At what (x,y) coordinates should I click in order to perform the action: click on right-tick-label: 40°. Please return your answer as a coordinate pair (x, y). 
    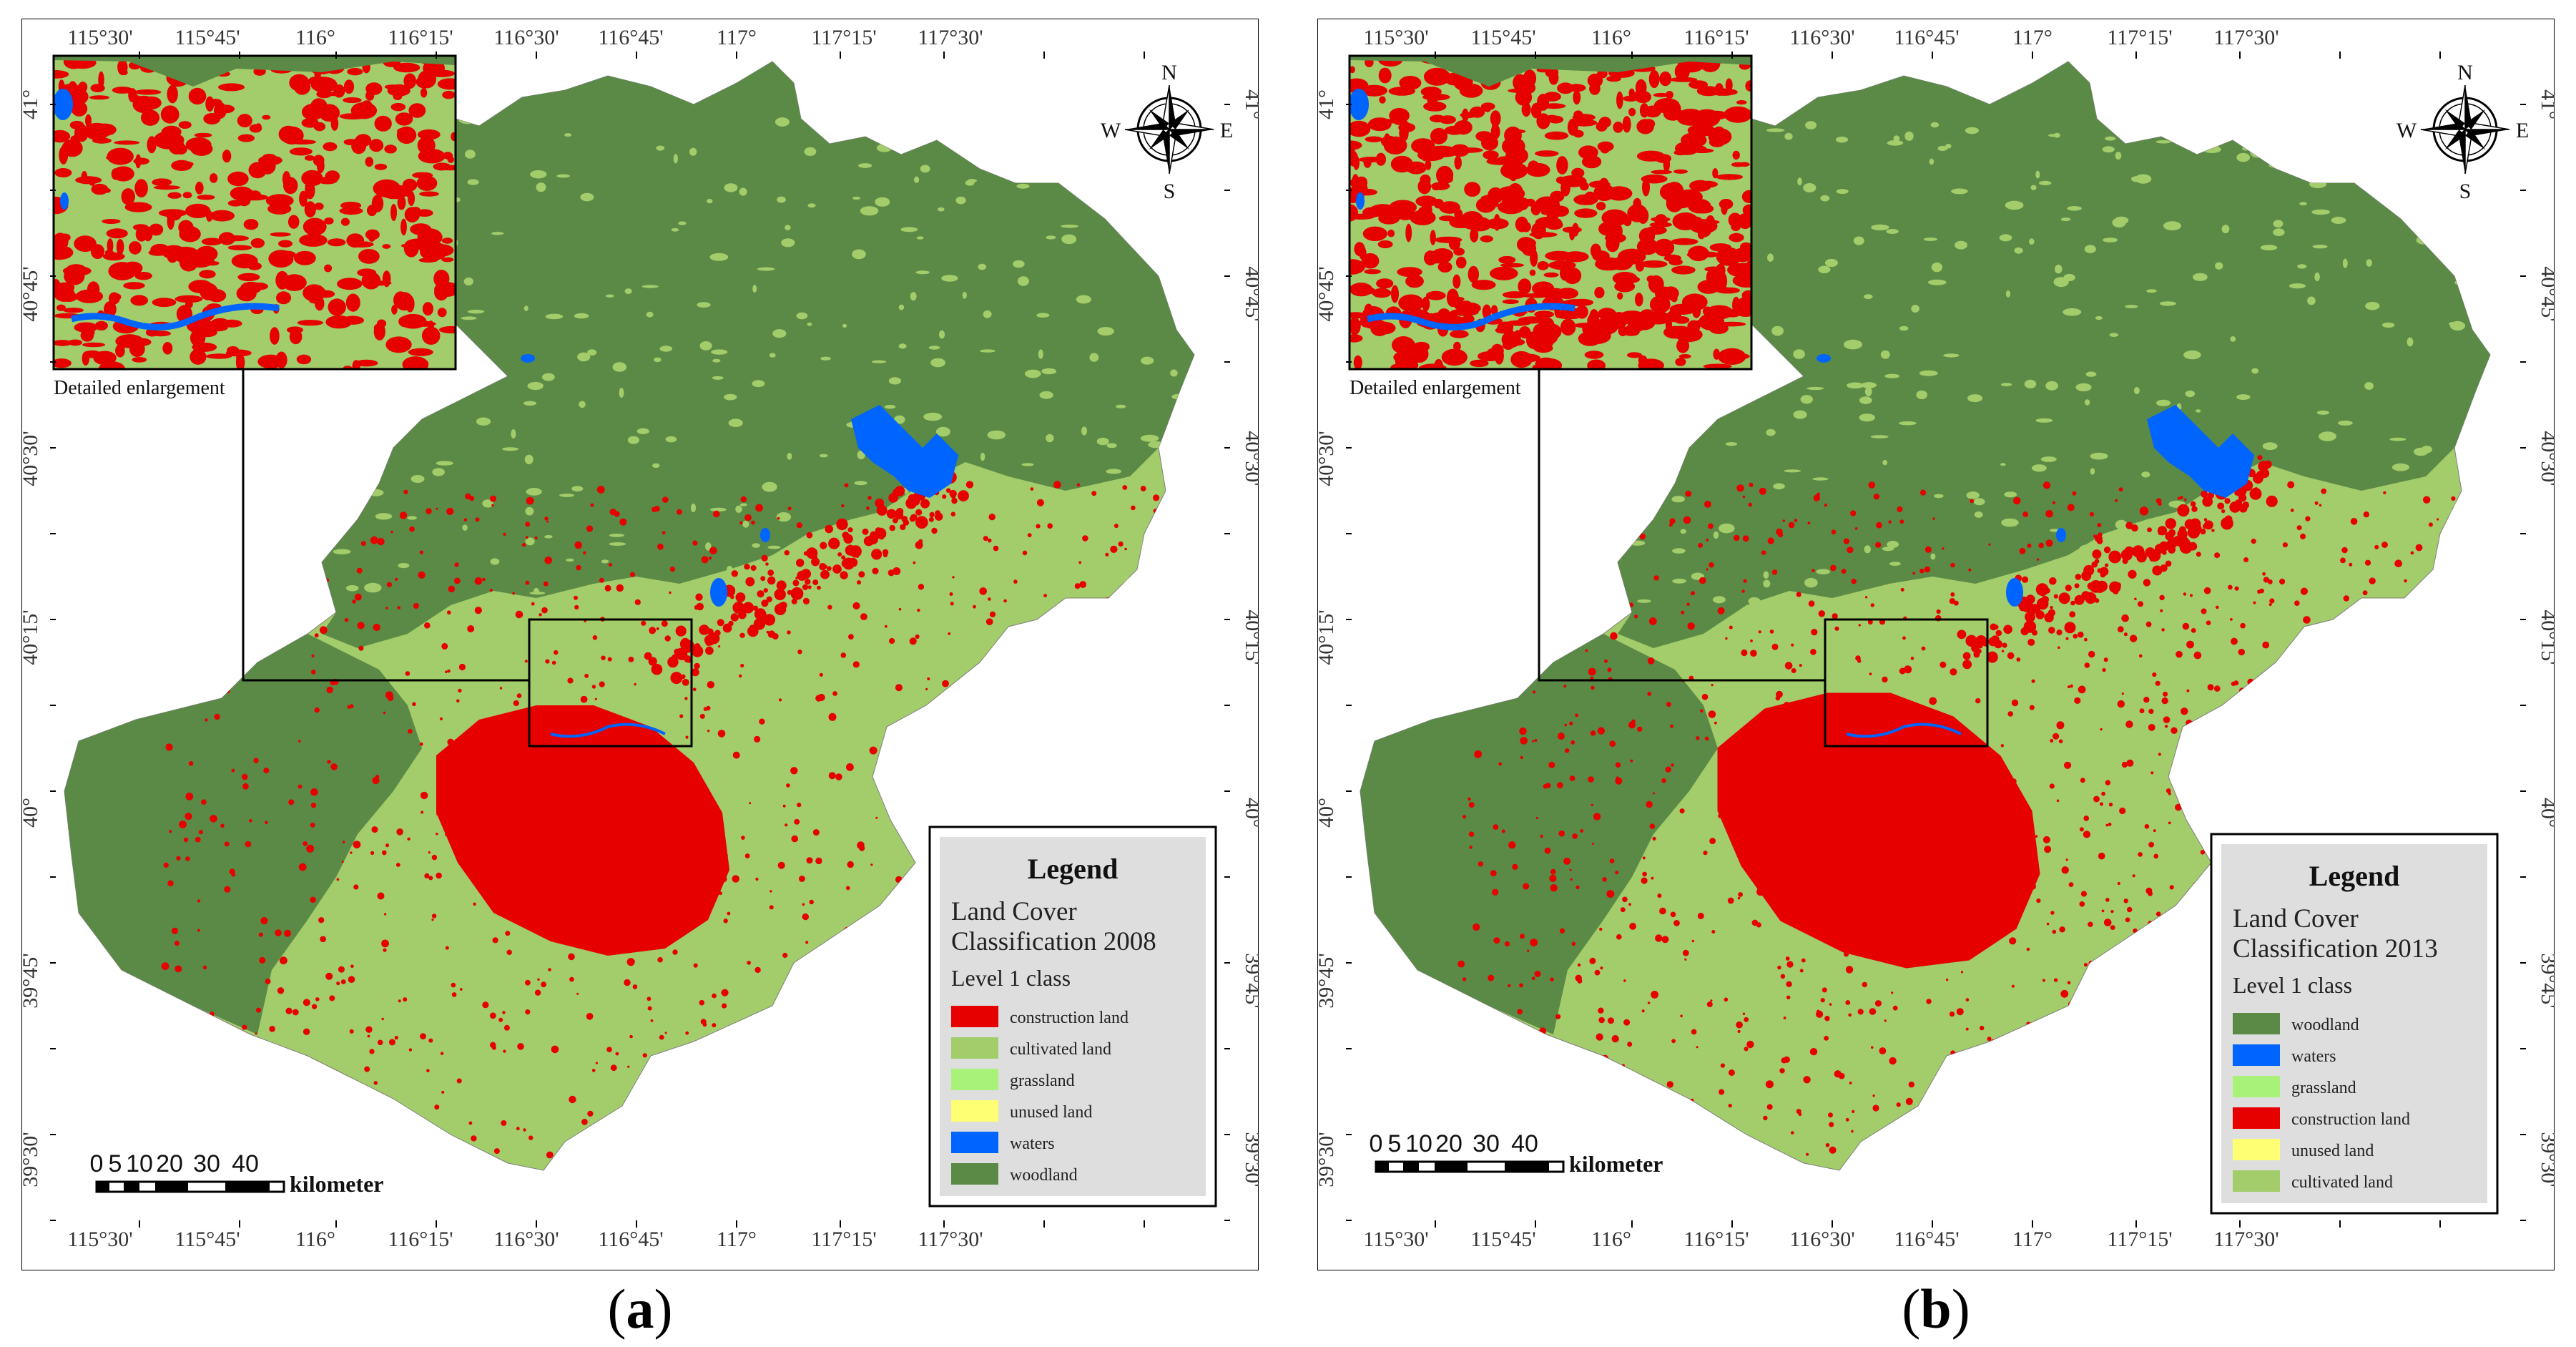
    Looking at the image, I should click on (1250, 813).